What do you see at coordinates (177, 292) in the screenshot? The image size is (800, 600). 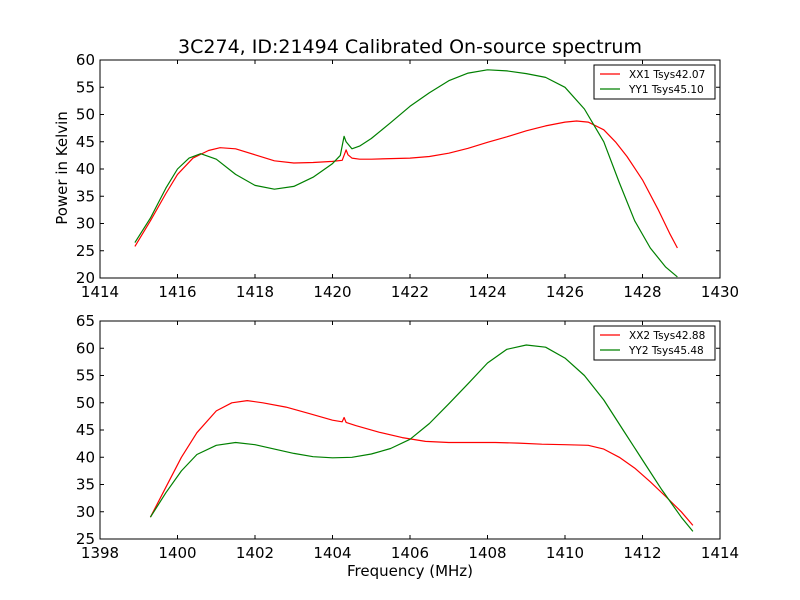 I see `x-tick-label: 1416` at bounding box center [177, 292].